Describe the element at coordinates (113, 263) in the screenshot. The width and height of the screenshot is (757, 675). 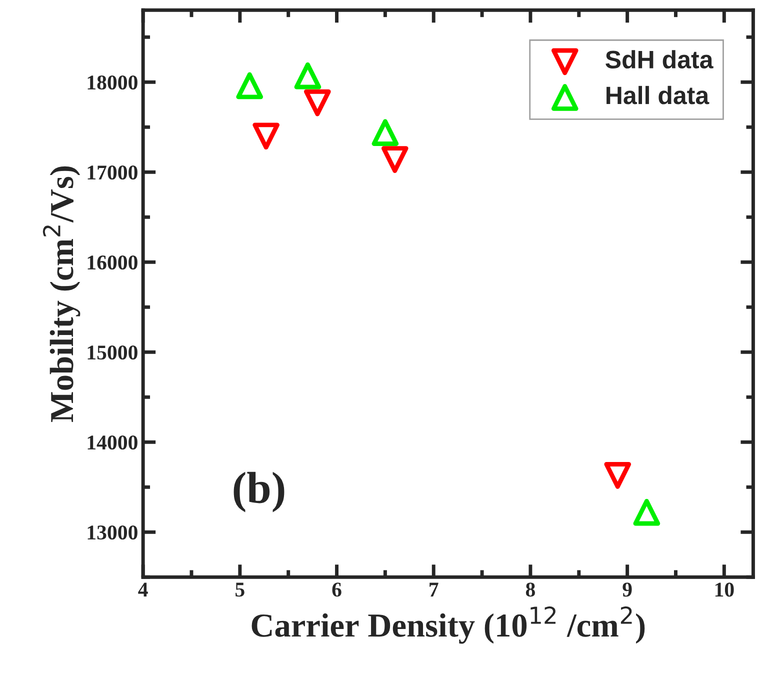
I see `y-tick-label: 16000` at that location.